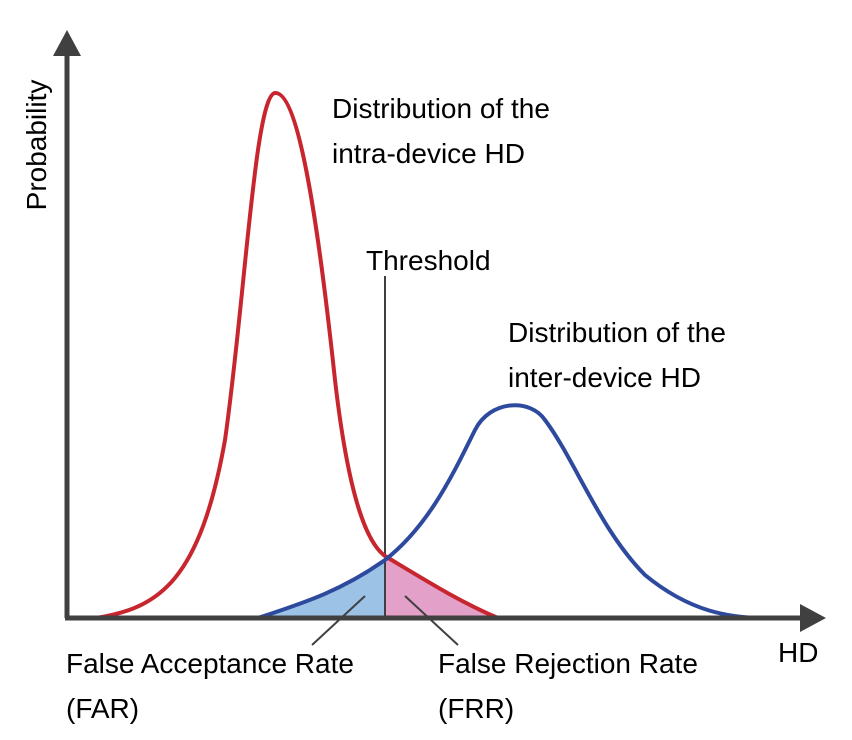  Describe the element at coordinates (428, 260) in the screenshot. I see `threshold-label: Threshold` at that location.